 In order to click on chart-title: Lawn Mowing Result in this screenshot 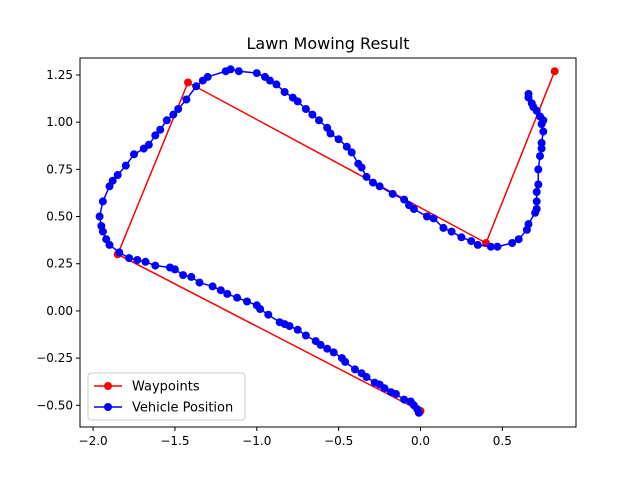, I will do `click(328, 43)`.